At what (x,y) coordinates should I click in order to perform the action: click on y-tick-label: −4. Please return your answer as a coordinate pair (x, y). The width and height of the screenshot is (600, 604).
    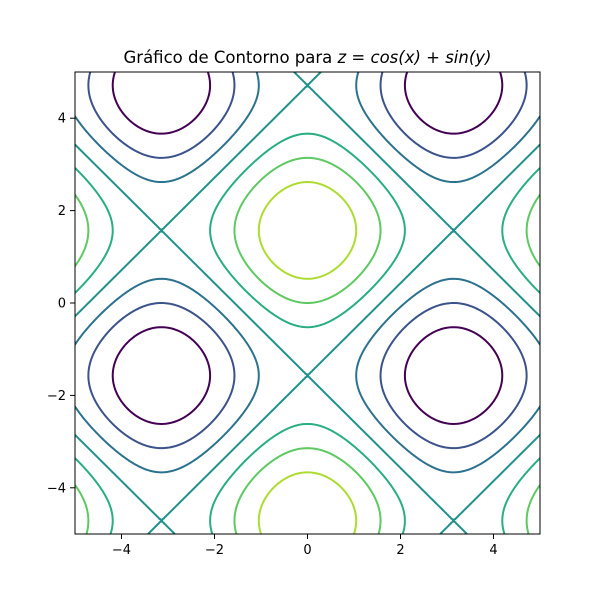
    Looking at the image, I should click on (56, 488).